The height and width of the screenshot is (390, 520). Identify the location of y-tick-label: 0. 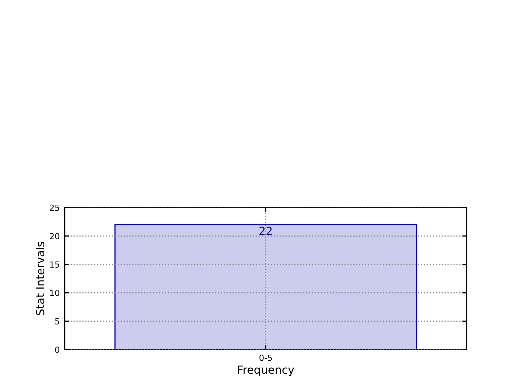
(57, 350).